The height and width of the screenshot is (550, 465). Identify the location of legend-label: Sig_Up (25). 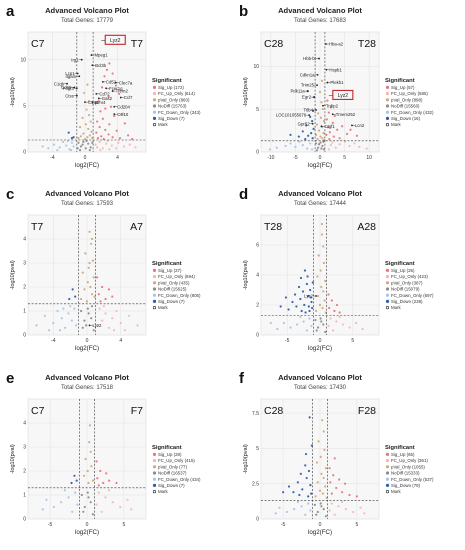
(403, 270).